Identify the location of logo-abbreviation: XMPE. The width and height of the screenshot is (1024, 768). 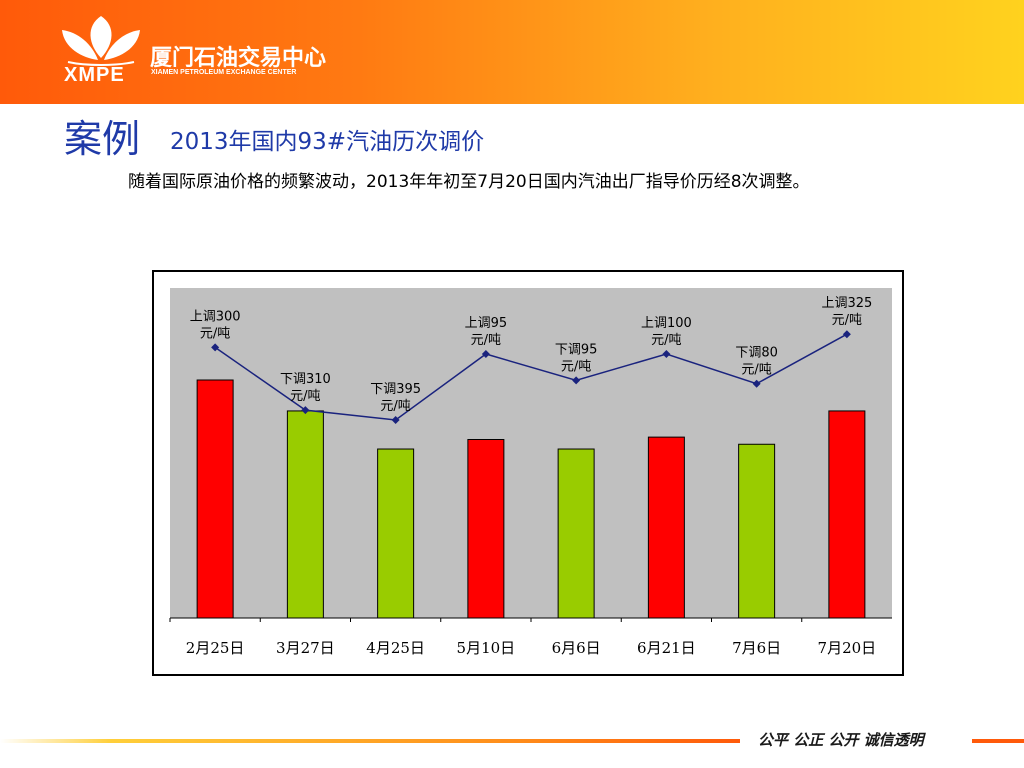
(94, 75).